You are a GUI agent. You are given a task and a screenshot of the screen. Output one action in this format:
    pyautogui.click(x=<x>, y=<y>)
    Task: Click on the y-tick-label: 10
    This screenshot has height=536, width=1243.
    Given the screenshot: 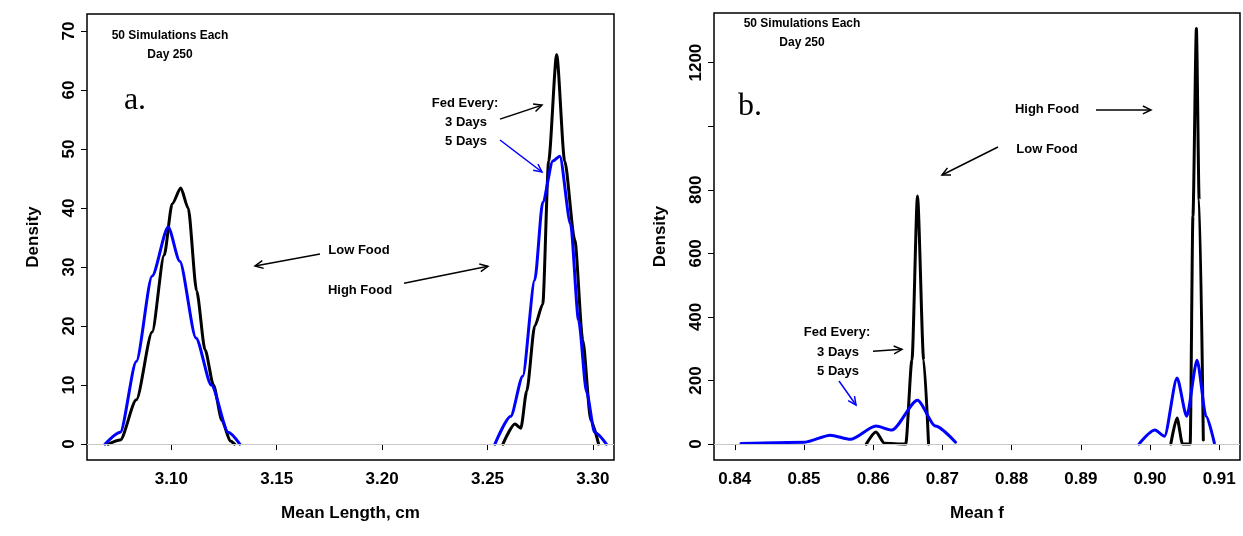 What is the action you would take?
    pyautogui.click(x=68, y=385)
    